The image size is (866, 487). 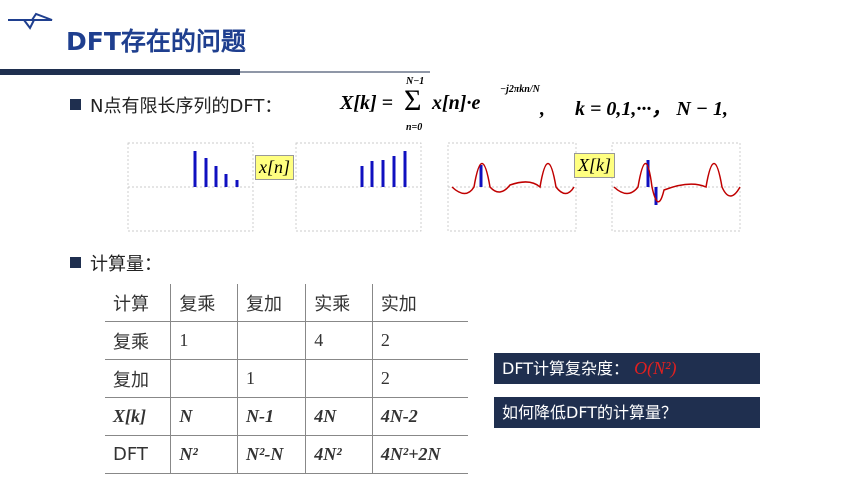 I want to click on formula-tail: , k = 0,1,···， N − 1,, so click(x=634, y=109).